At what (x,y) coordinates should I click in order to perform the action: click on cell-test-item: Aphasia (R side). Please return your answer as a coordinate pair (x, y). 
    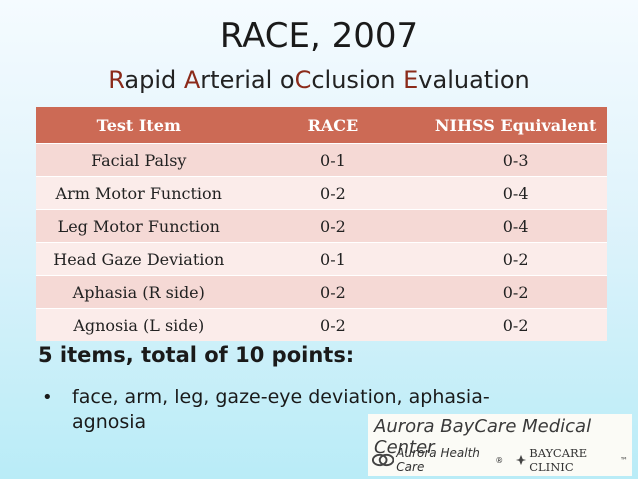
    Looking at the image, I should click on (139, 292).